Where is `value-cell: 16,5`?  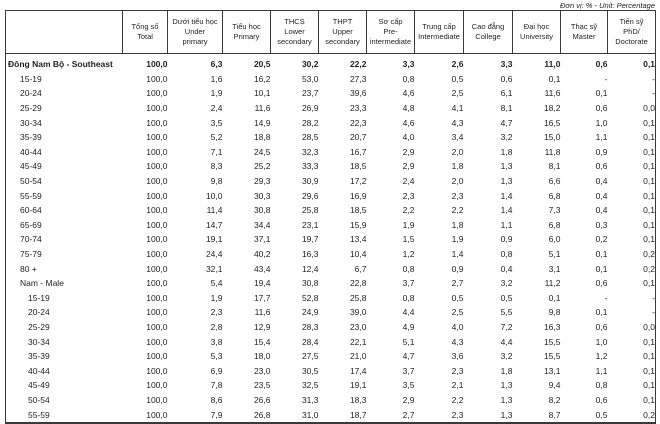 value-cell: 16,5 is located at coordinates (552, 122).